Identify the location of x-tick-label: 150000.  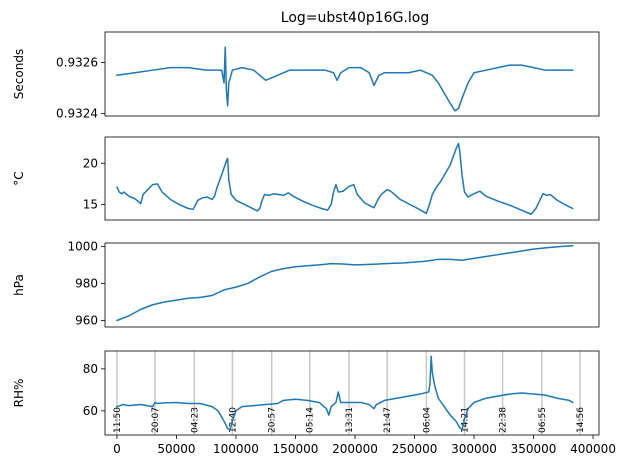
(296, 449).